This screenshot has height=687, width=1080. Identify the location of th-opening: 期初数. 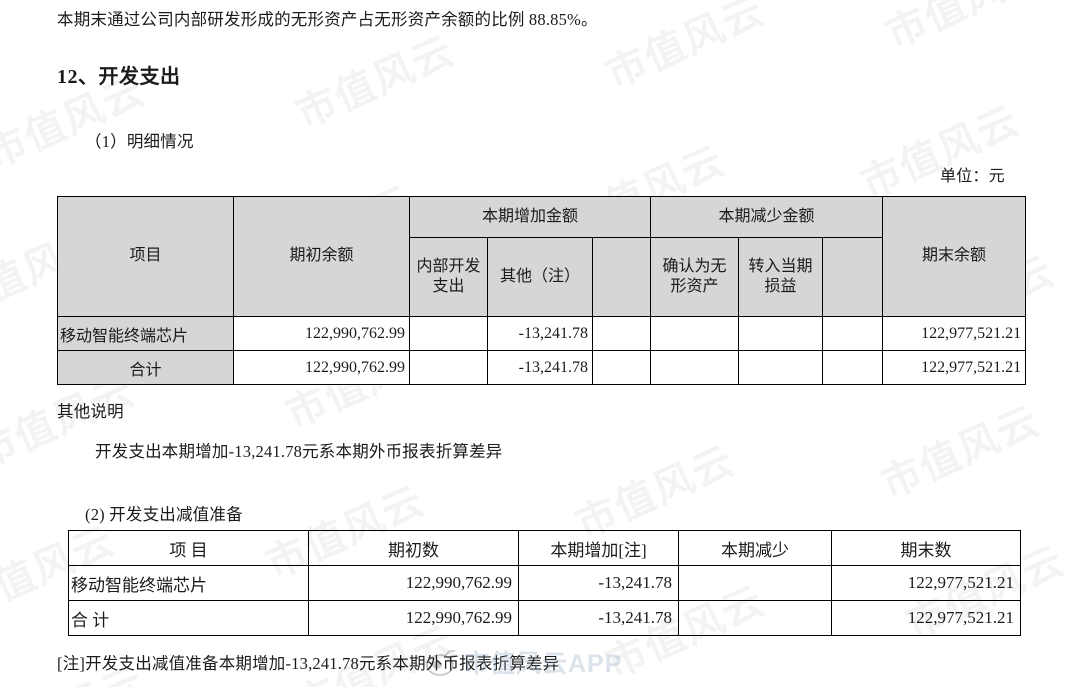
(413, 548).